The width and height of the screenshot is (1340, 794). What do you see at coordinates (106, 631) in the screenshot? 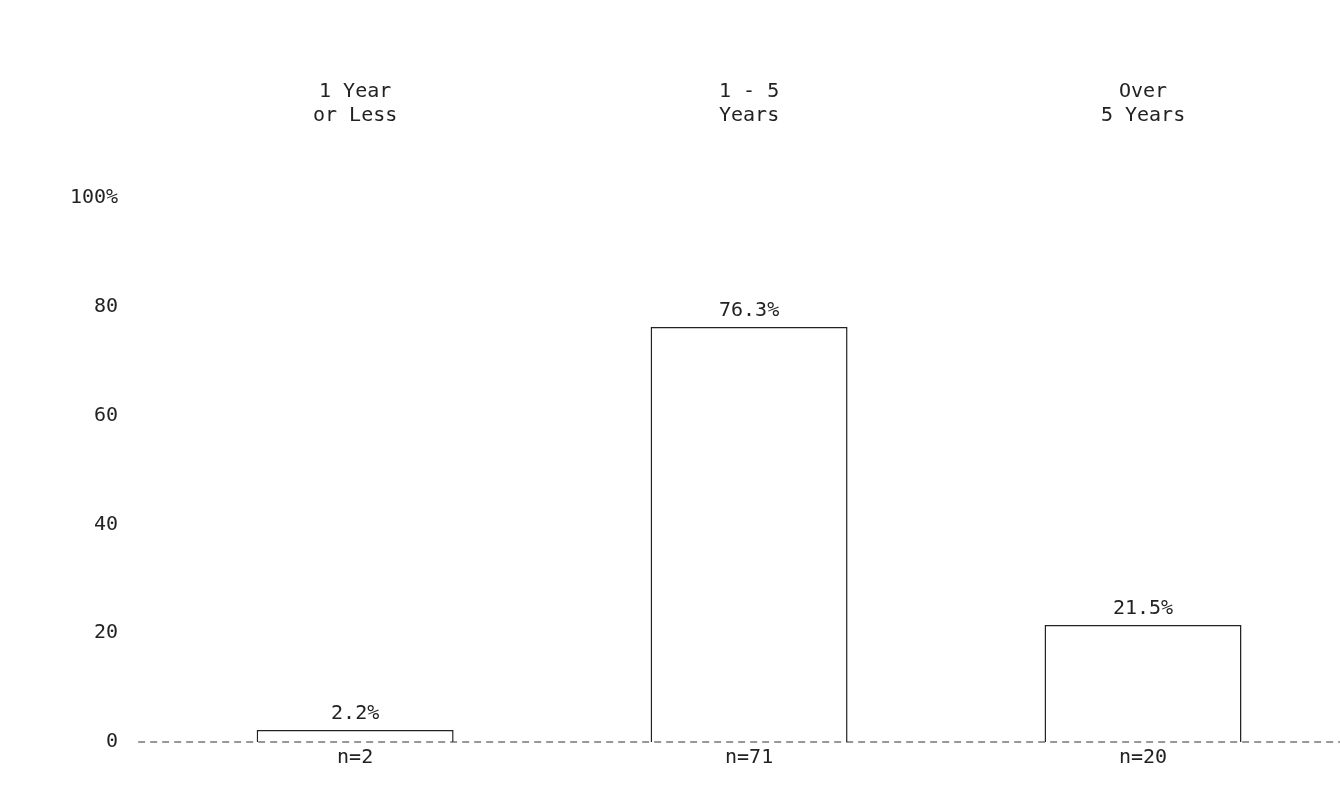
I see `y-tick-label: 20` at bounding box center [106, 631].